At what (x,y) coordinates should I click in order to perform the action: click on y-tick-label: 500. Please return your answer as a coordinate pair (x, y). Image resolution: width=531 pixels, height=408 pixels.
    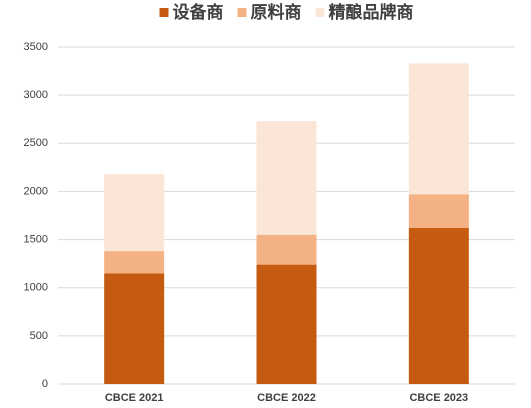
    Looking at the image, I should click on (39, 336).